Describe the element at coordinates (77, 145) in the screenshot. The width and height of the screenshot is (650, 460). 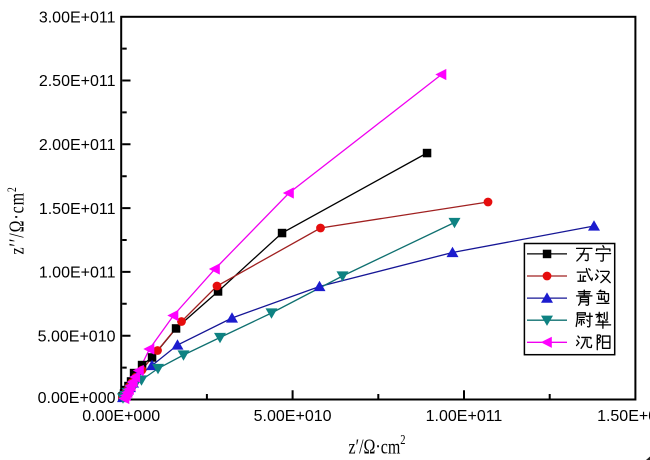
I see `svg-text: 2.00E+011` at that location.